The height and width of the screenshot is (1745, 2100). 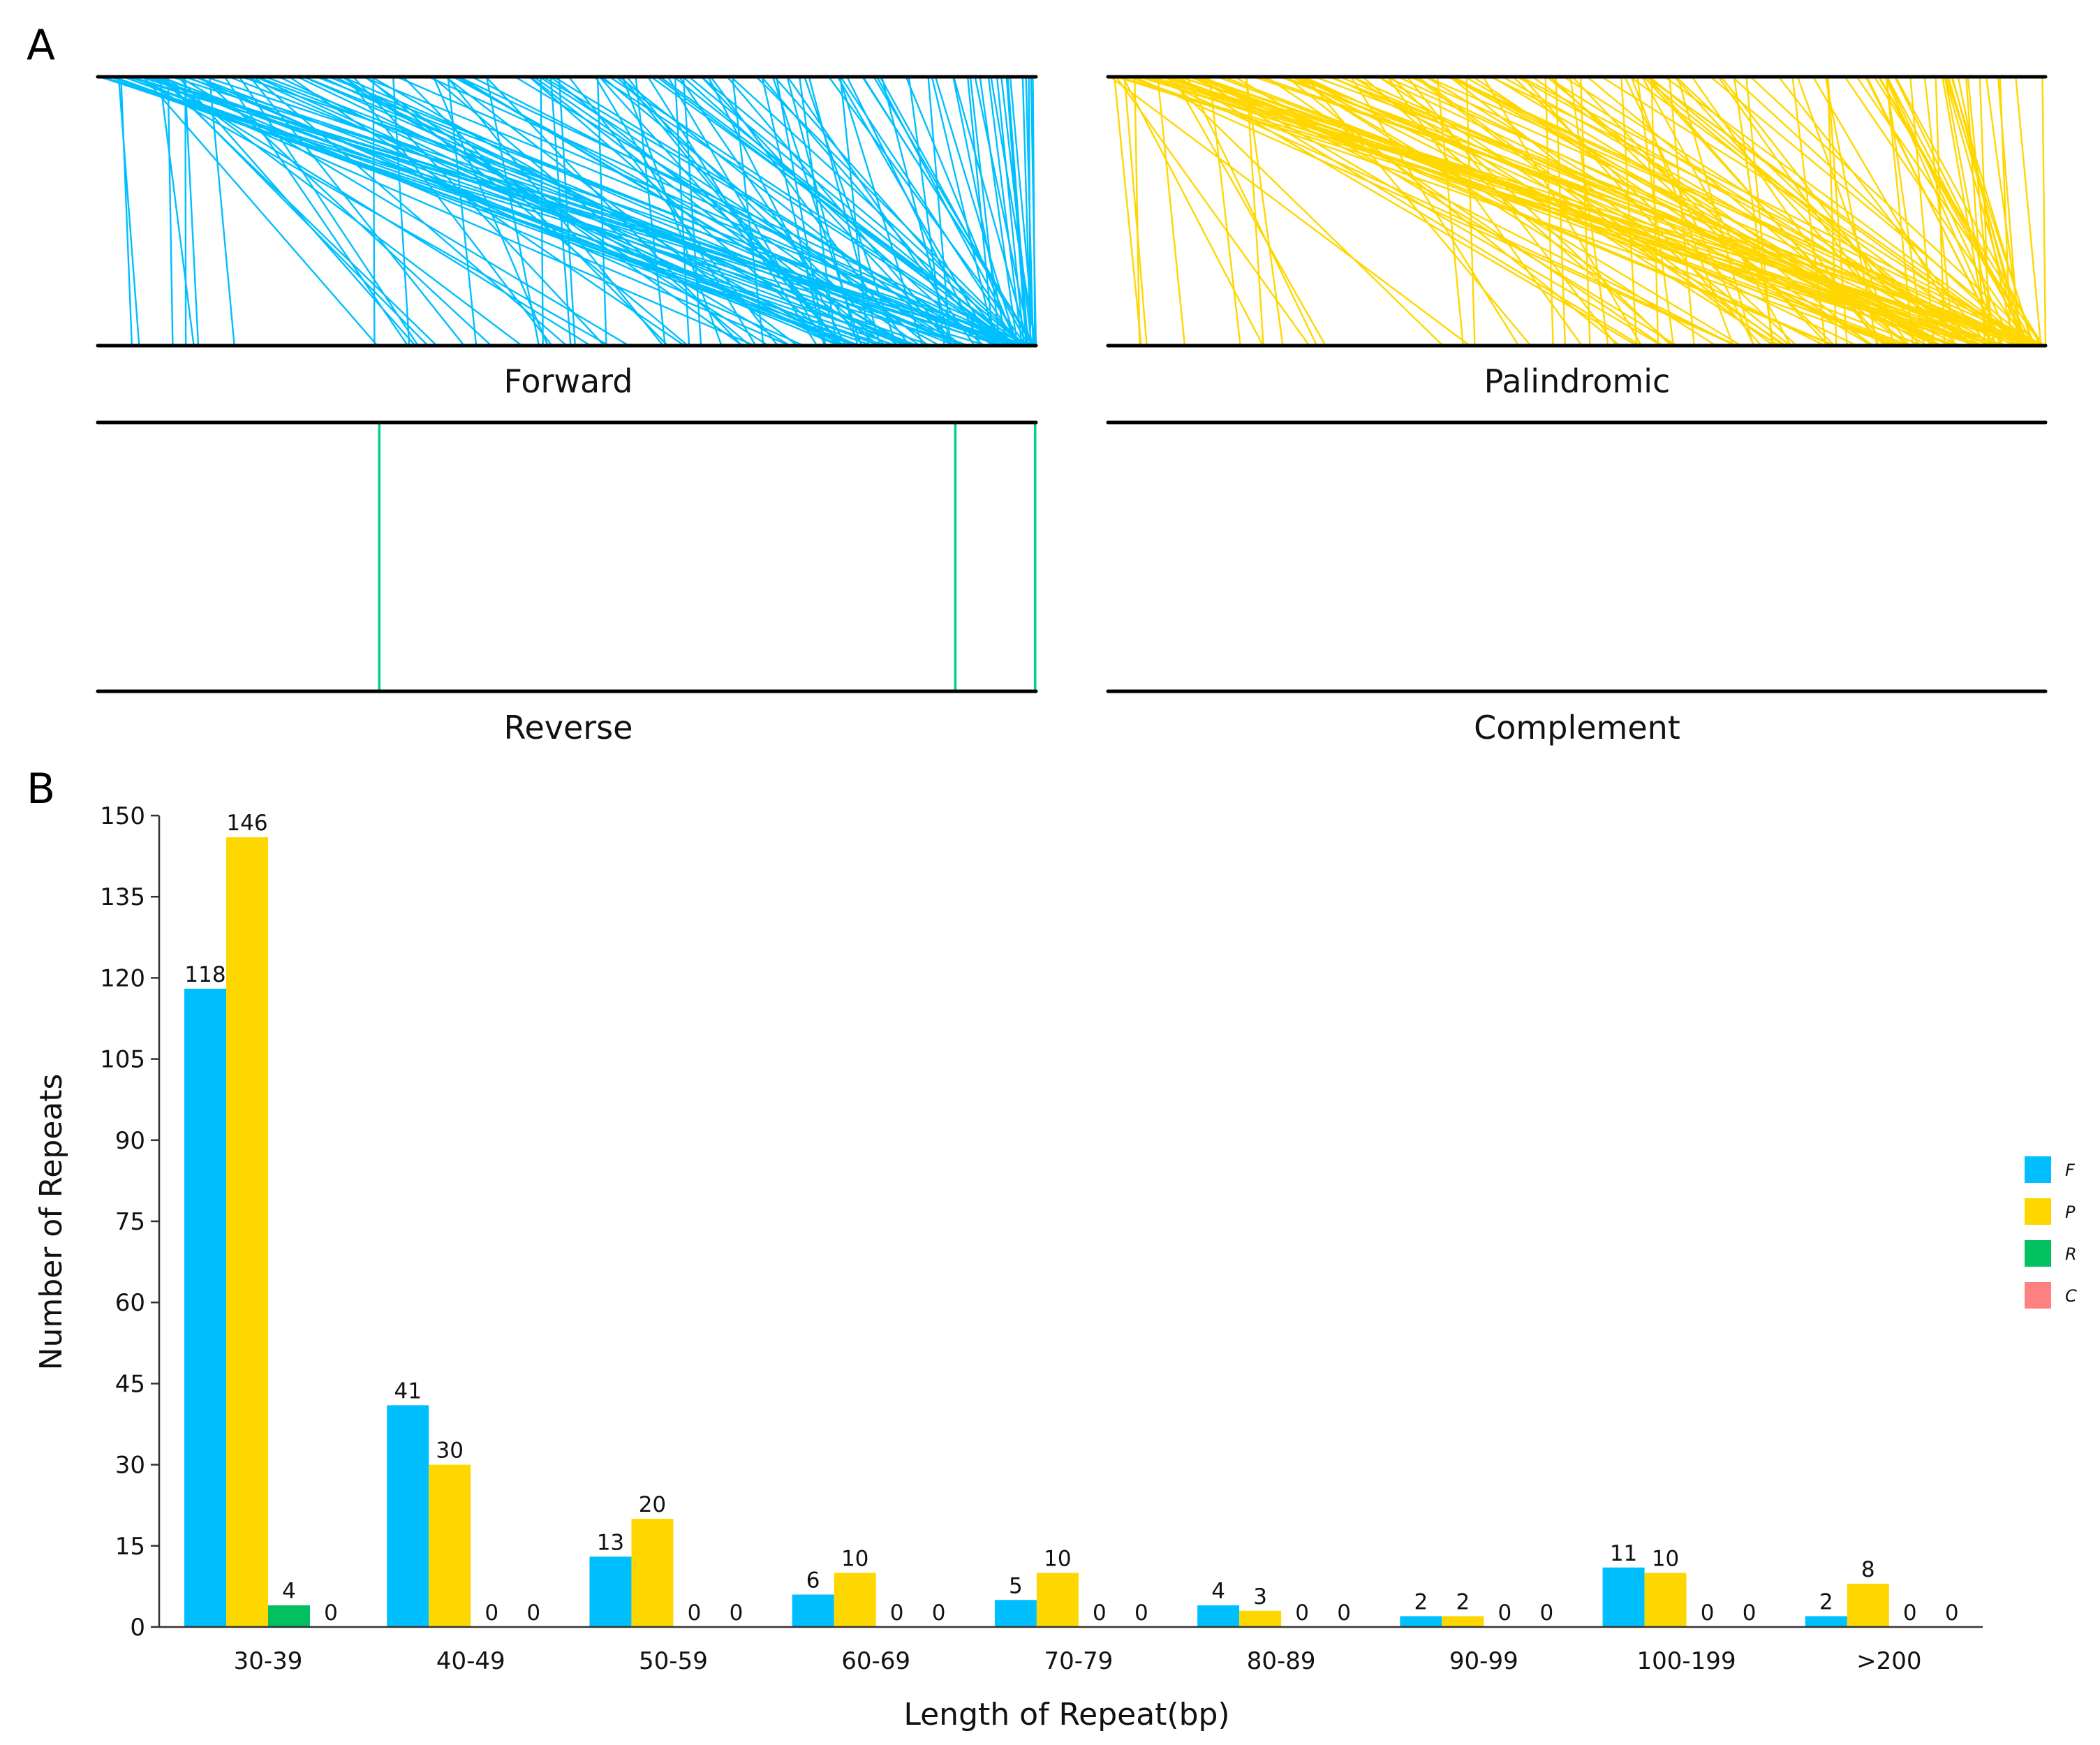 I want to click on y-tick-label: 150, so click(x=122, y=816).